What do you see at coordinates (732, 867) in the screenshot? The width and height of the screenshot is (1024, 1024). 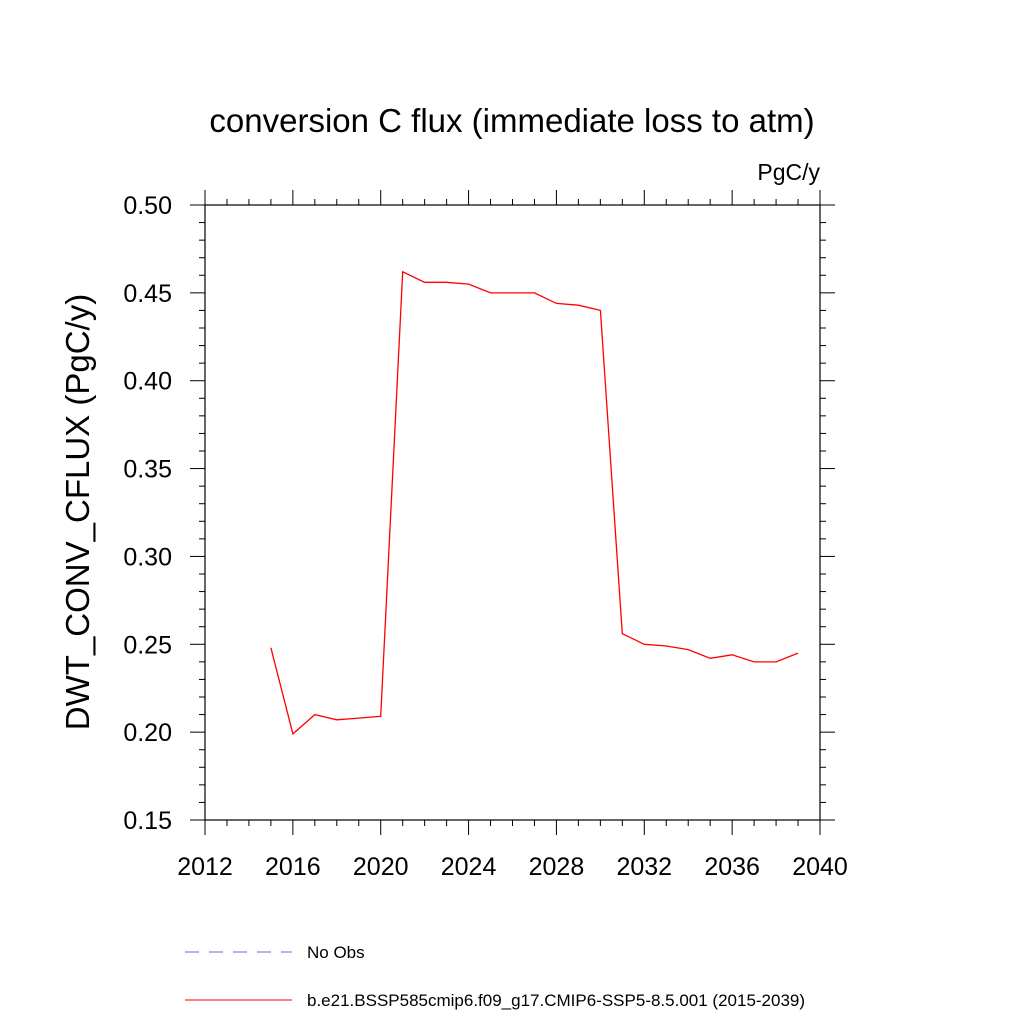 I see `x-tick-label: 2036` at bounding box center [732, 867].